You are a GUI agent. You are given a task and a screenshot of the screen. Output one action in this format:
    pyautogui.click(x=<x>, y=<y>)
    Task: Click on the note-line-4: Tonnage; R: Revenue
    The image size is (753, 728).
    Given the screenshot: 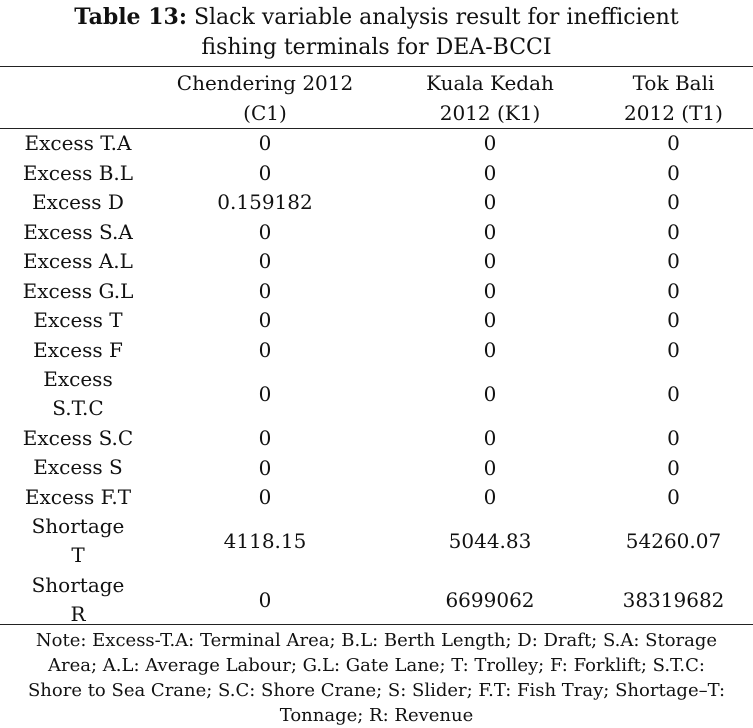 What is the action you would take?
    pyautogui.click(x=376, y=715)
    